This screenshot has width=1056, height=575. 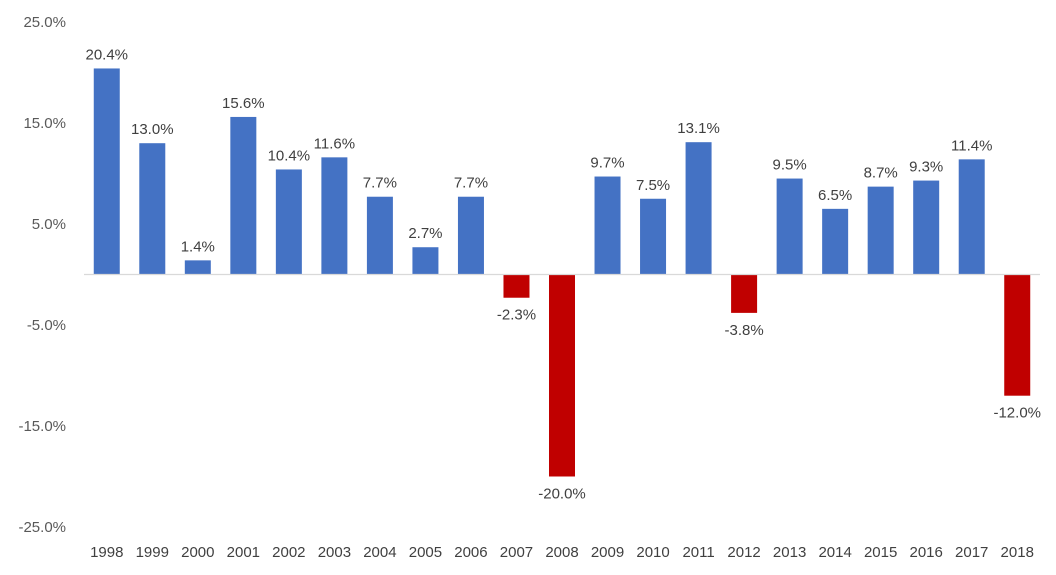 I want to click on x-tick-label: 1999, so click(x=152, y=552).